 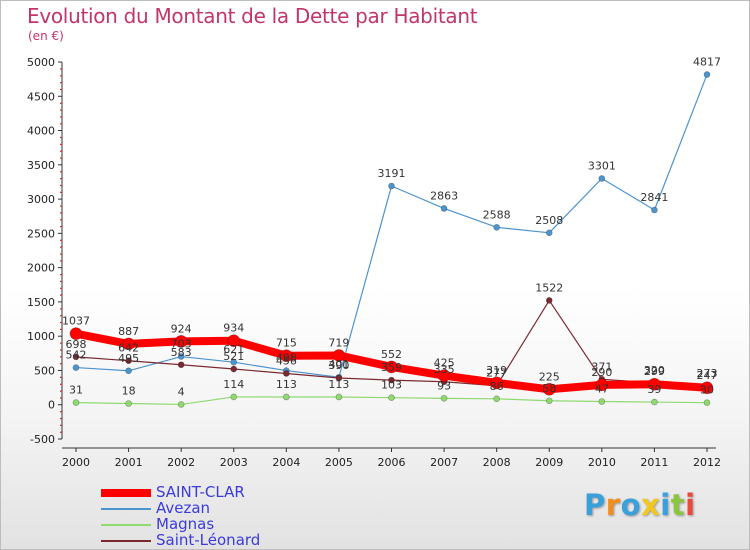 I want to click on y-tick-label: 3000, so click(x=41, y=199).